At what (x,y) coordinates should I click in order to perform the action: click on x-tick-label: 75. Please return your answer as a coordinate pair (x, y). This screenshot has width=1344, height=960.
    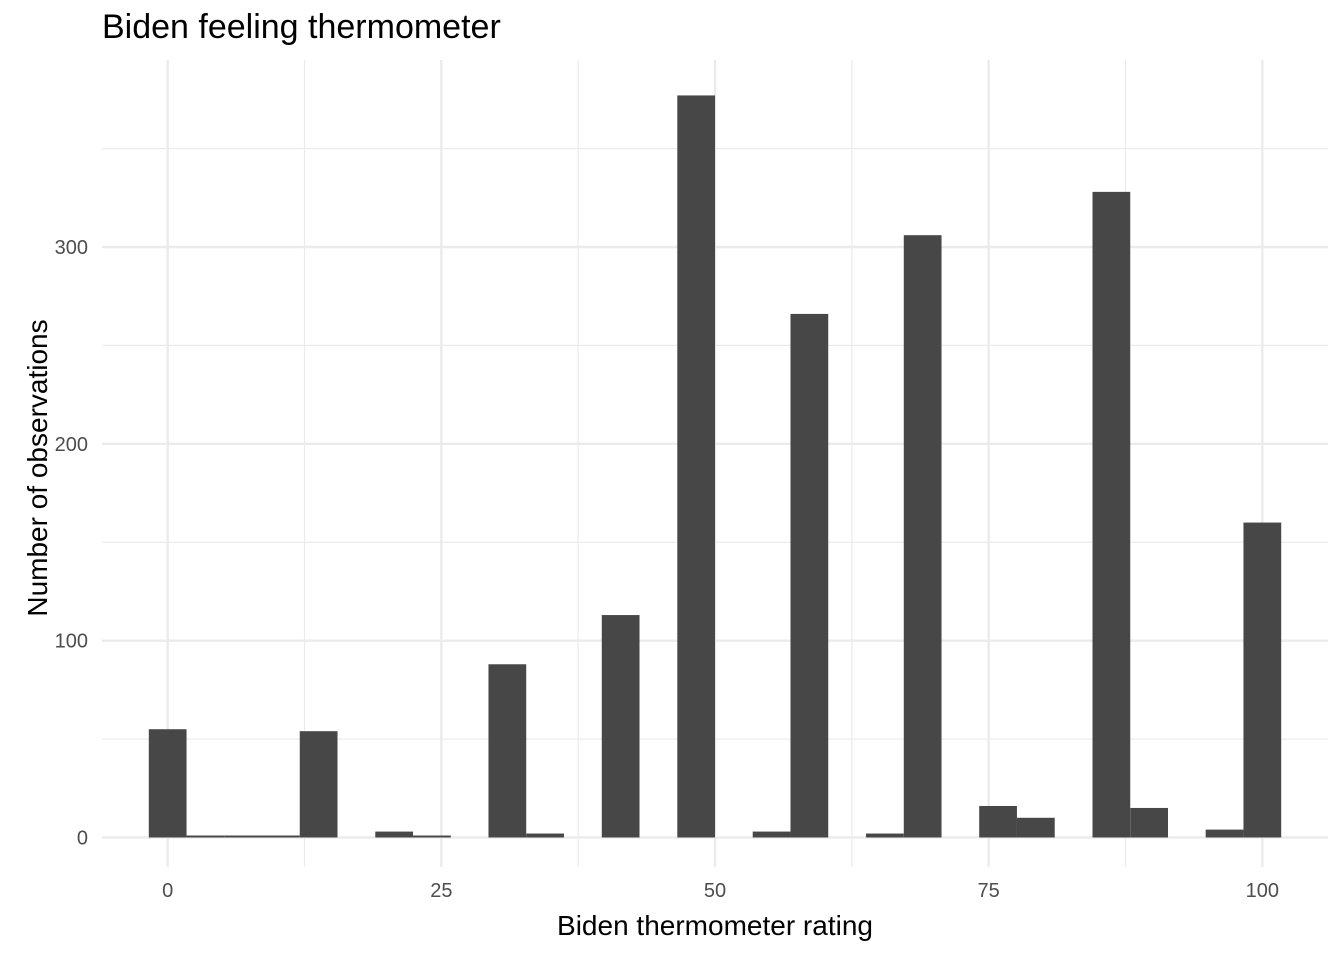
    Looking at the image, I should click on (989, 891).